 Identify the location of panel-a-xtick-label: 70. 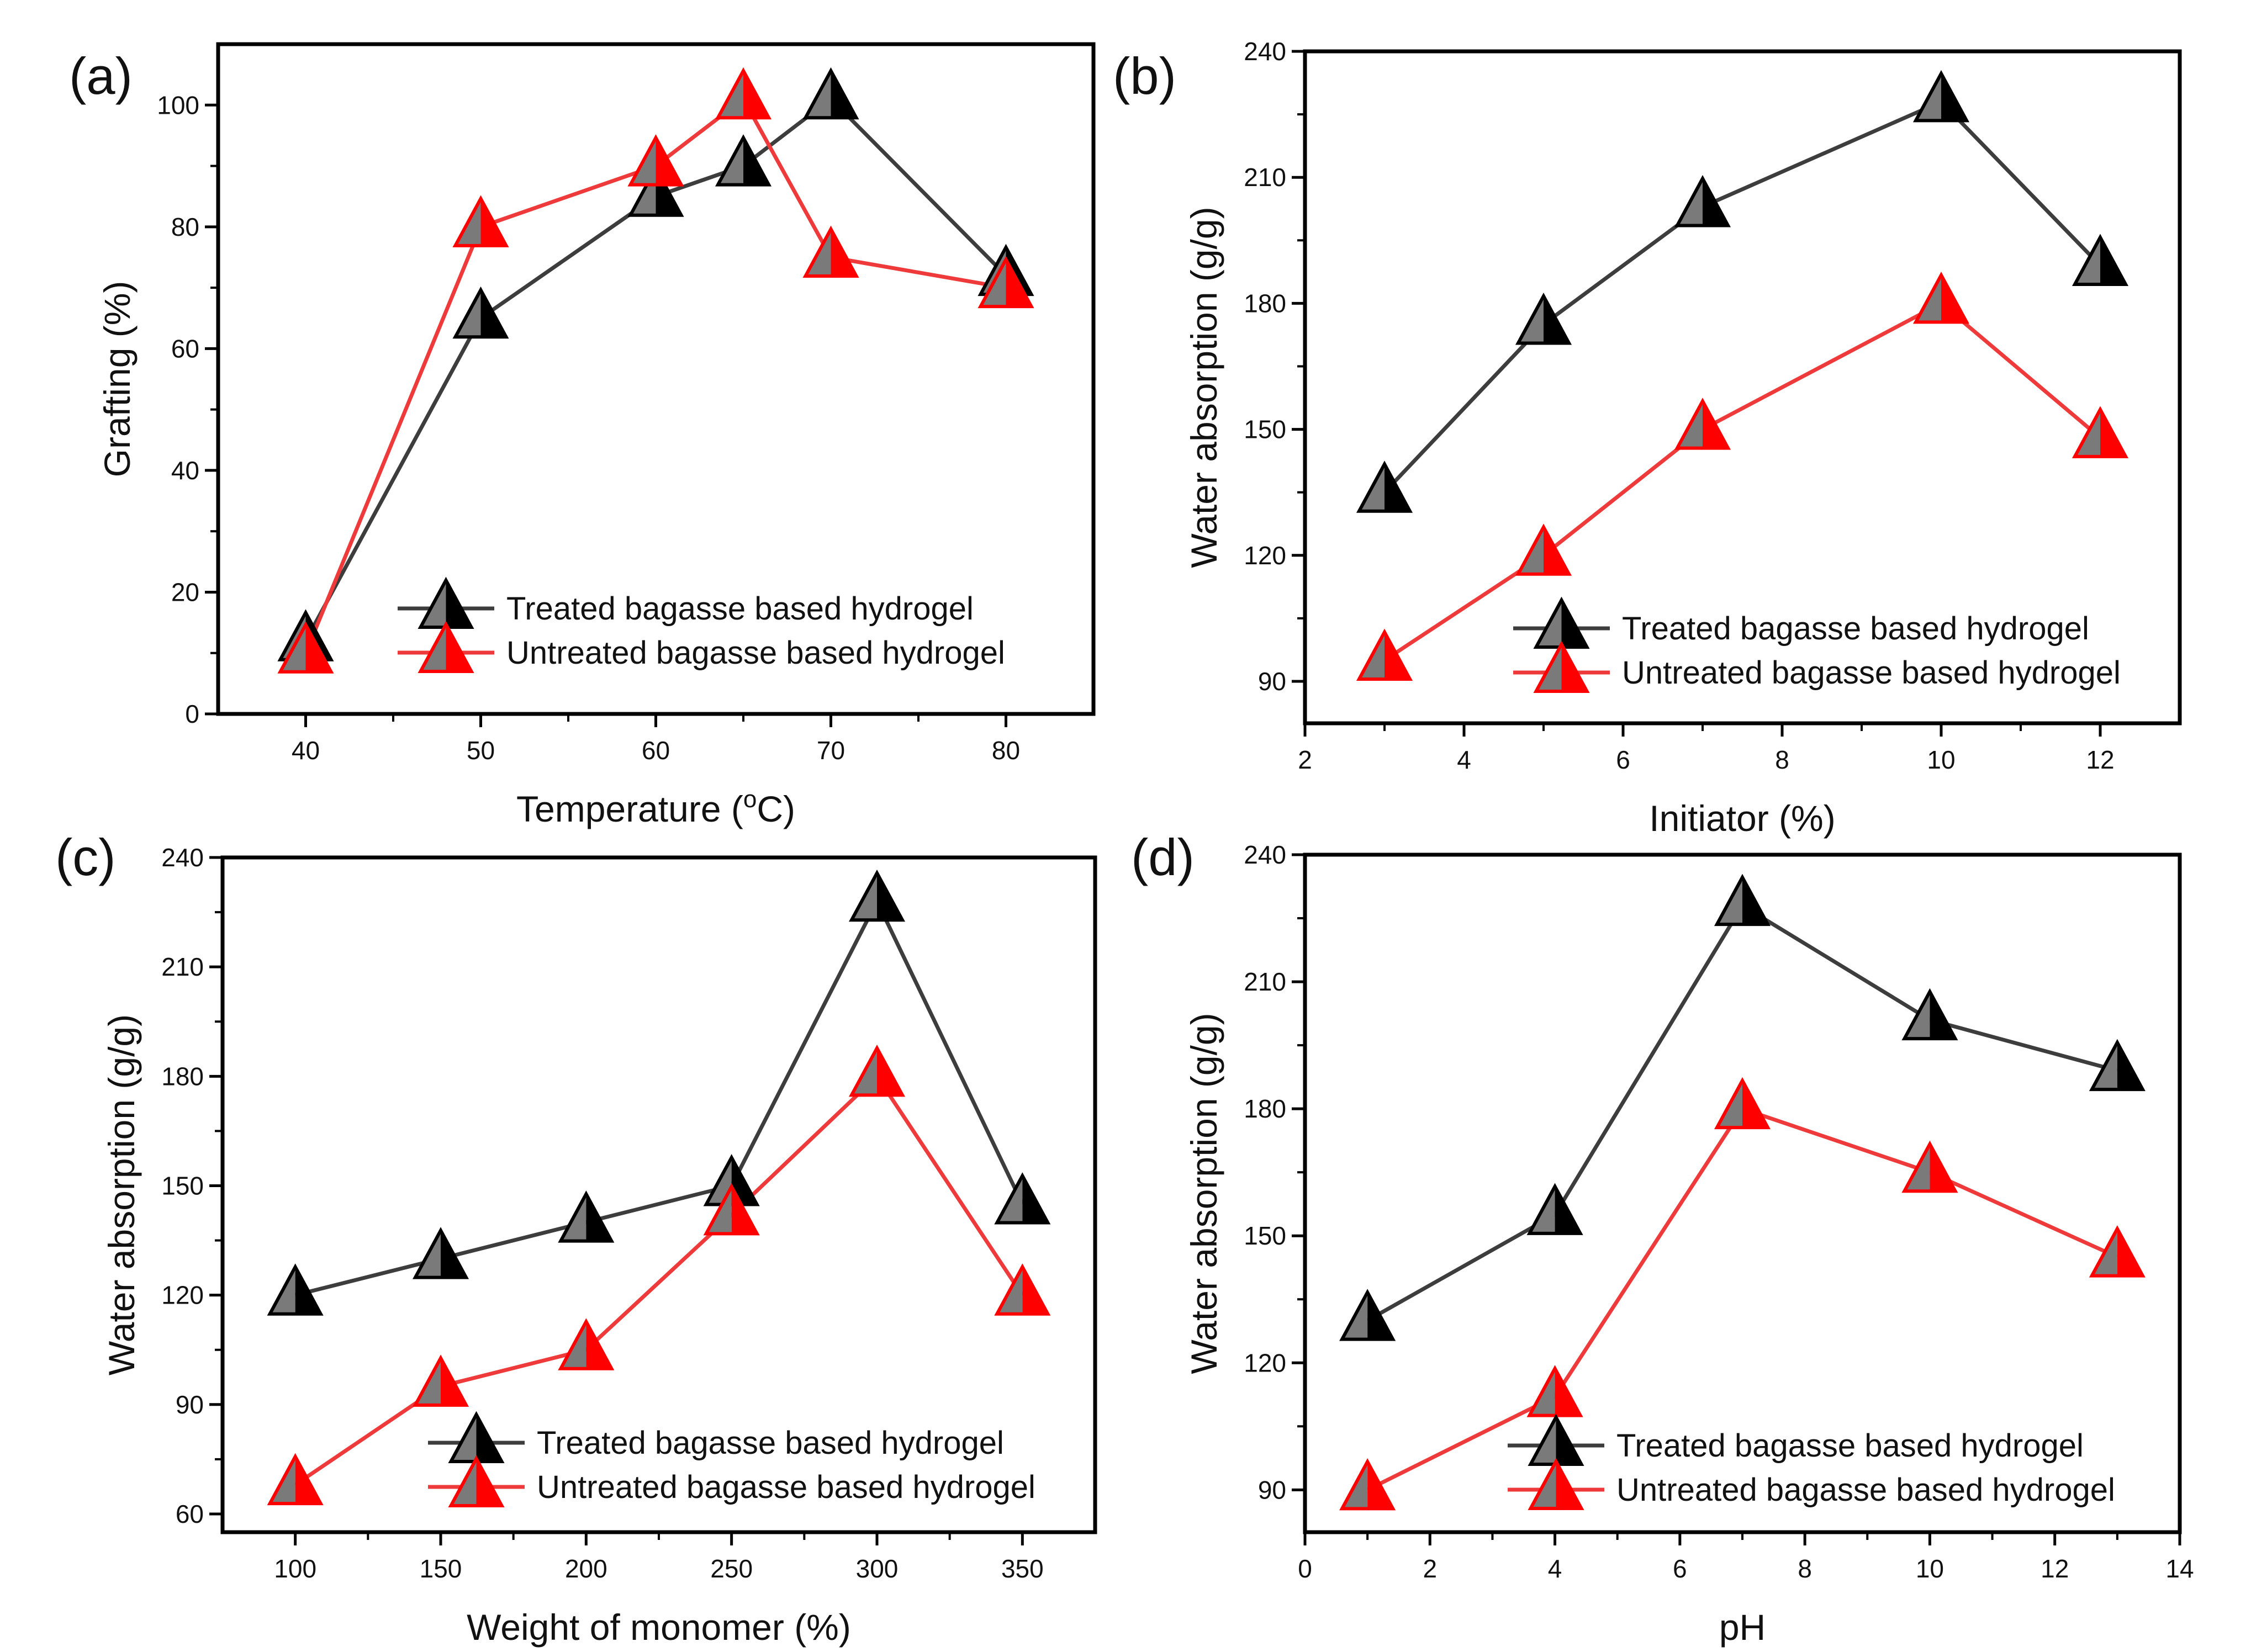
(831, 750).